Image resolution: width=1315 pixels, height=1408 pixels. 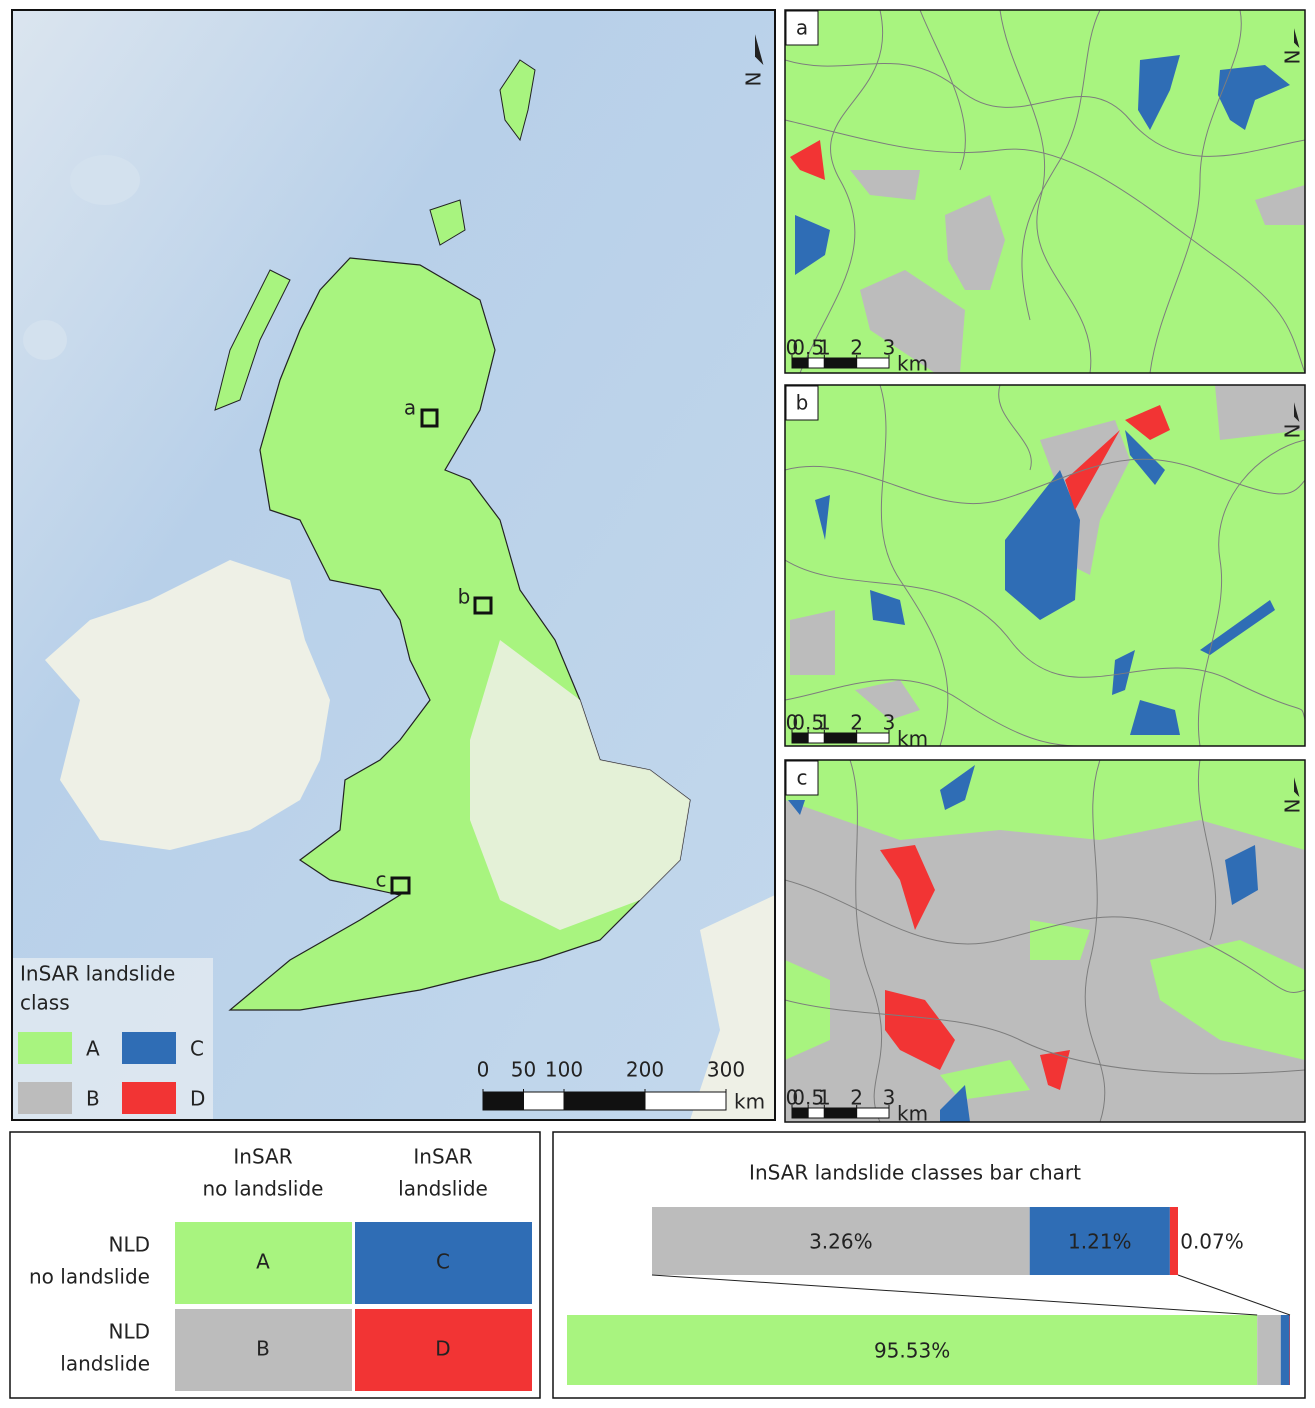 I want to click on value-label: 1.21%, so click(x=1100, y=1242).